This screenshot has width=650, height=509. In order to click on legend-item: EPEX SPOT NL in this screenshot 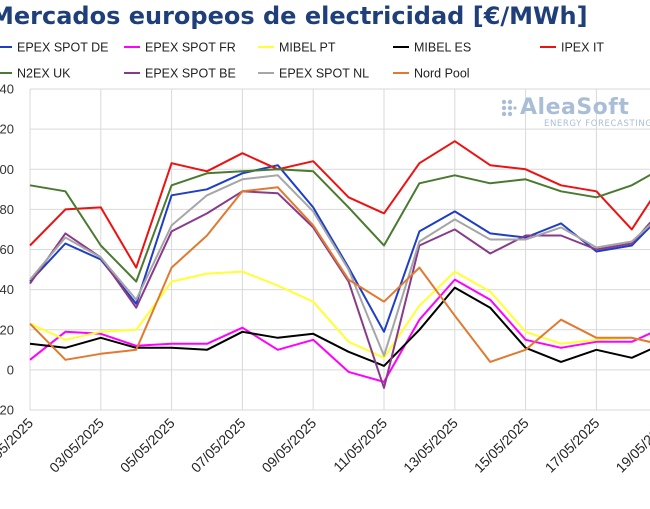, I will do `click(313, 74)`.